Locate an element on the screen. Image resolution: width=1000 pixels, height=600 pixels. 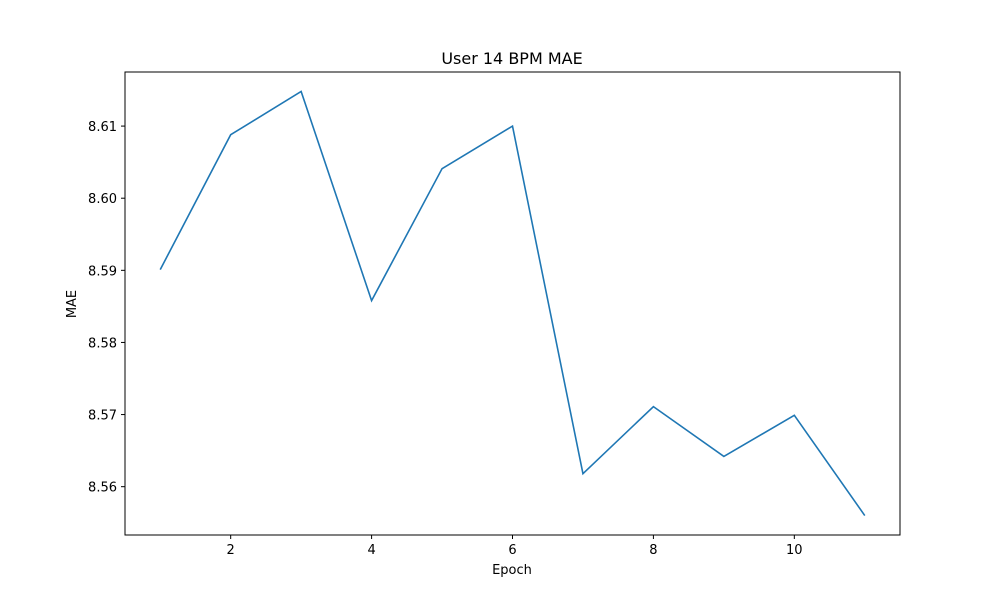
x-tick-label: 10 is located at coordinates (794, 550).